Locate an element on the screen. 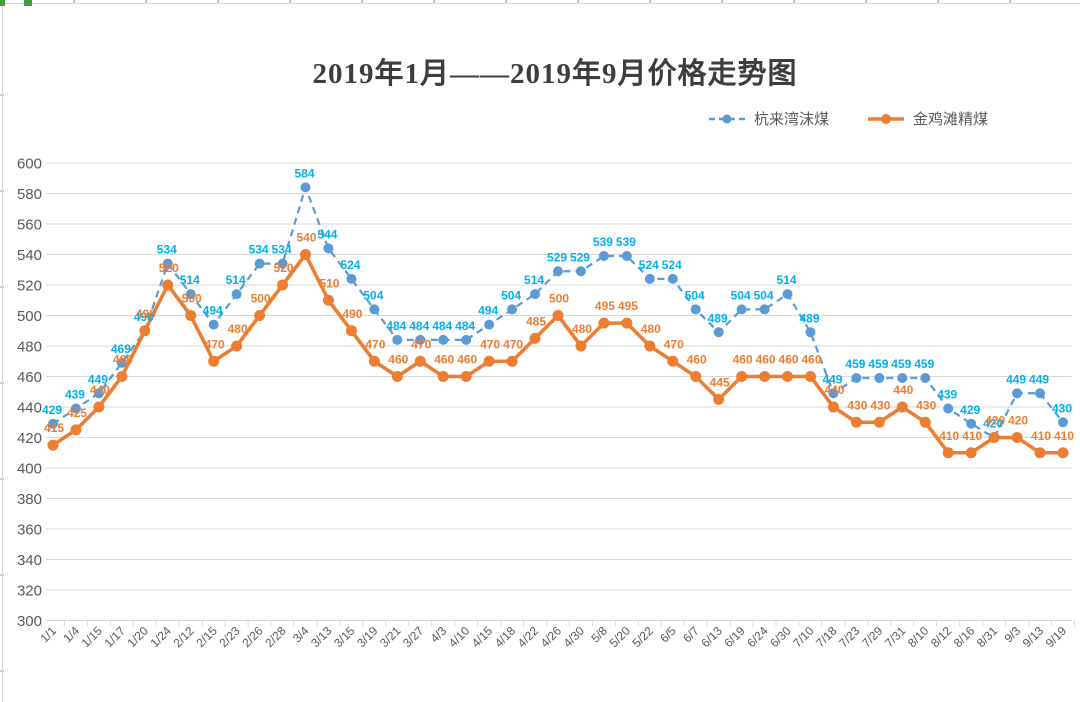 The width and height of the screenshot is (1080, 702). legend-item-jinjitan: 金鸡滩精煤 is located at coordinates (927, 118).